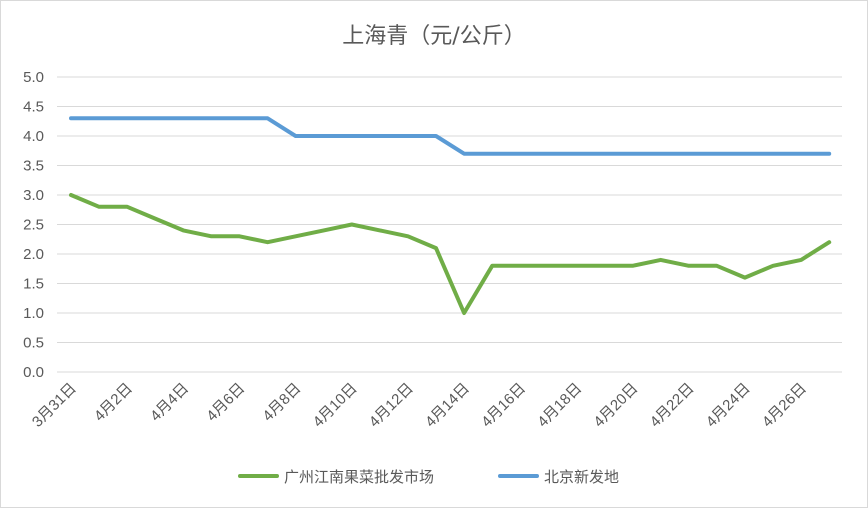 The height and width of the screenshot is (508, 868). I want to click on y-tick-label: 4.0, so click(33, 136).